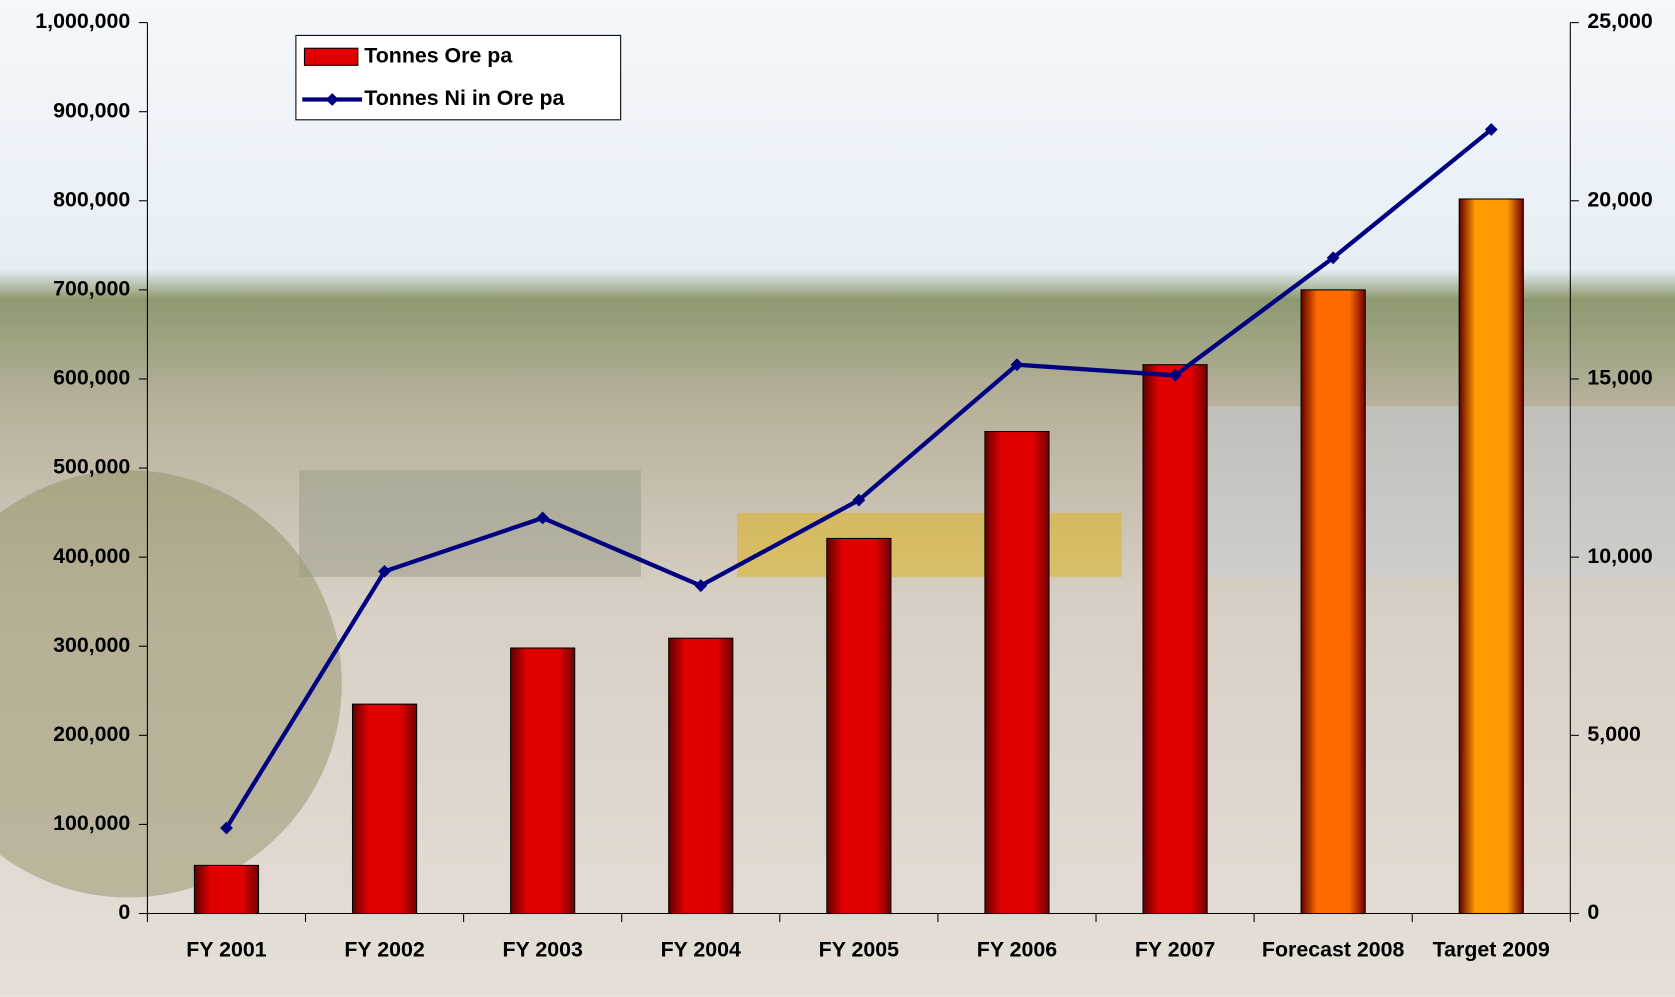 This screenshot has width=1675, height=997. What do you see at coordinates (91, 110) in the screenshot?
I see `y-tick-label: 900,000` at bounding box center [91, 110].